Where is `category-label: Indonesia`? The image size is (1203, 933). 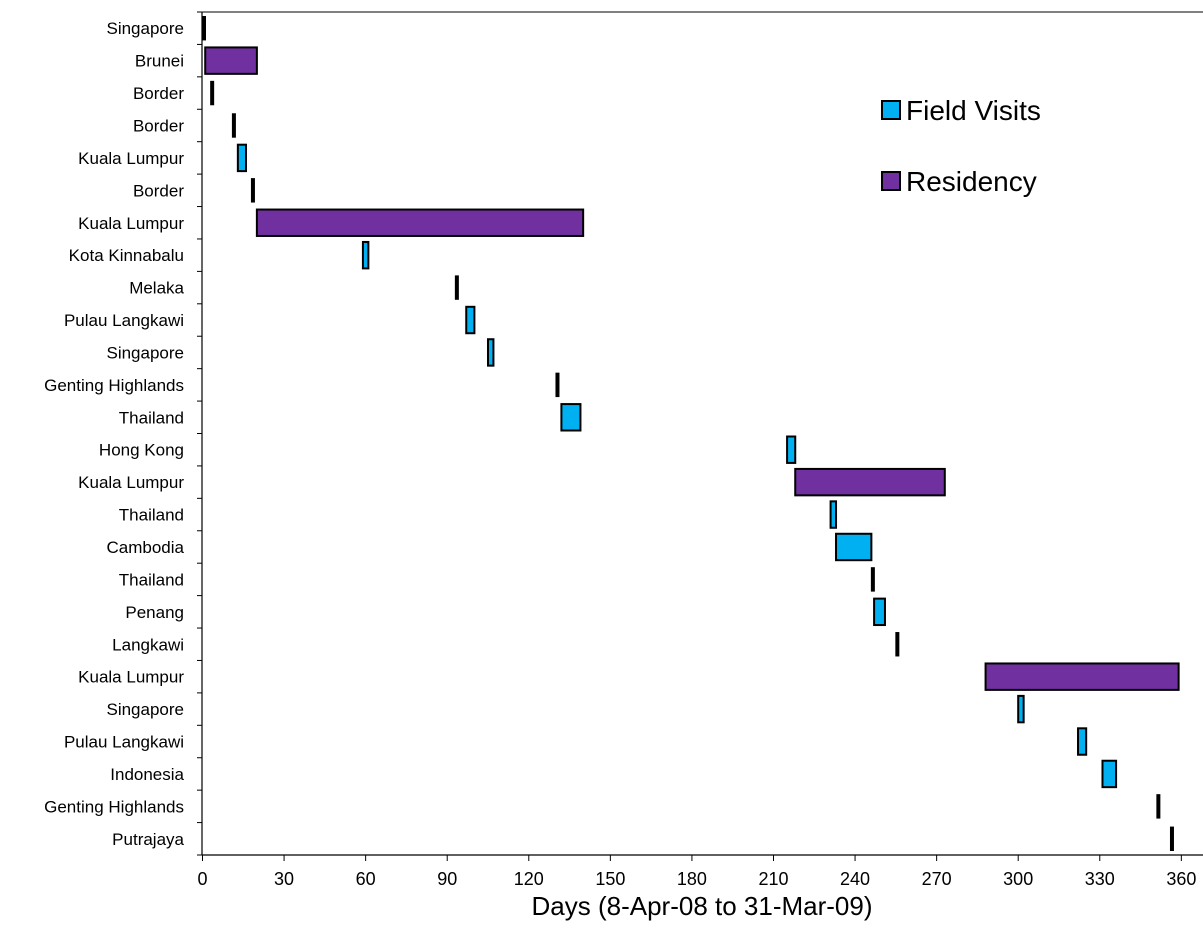 category-label: Indonesia is located at coordinates (147, 774).